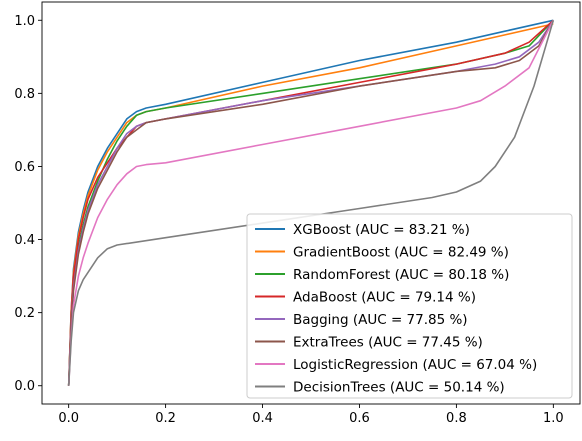 The width and height of the screenshot is (582, 441). Describe the element at coordinates (165, 418) in the screenshot. I see `x-tick-label: 0.2` at that location.